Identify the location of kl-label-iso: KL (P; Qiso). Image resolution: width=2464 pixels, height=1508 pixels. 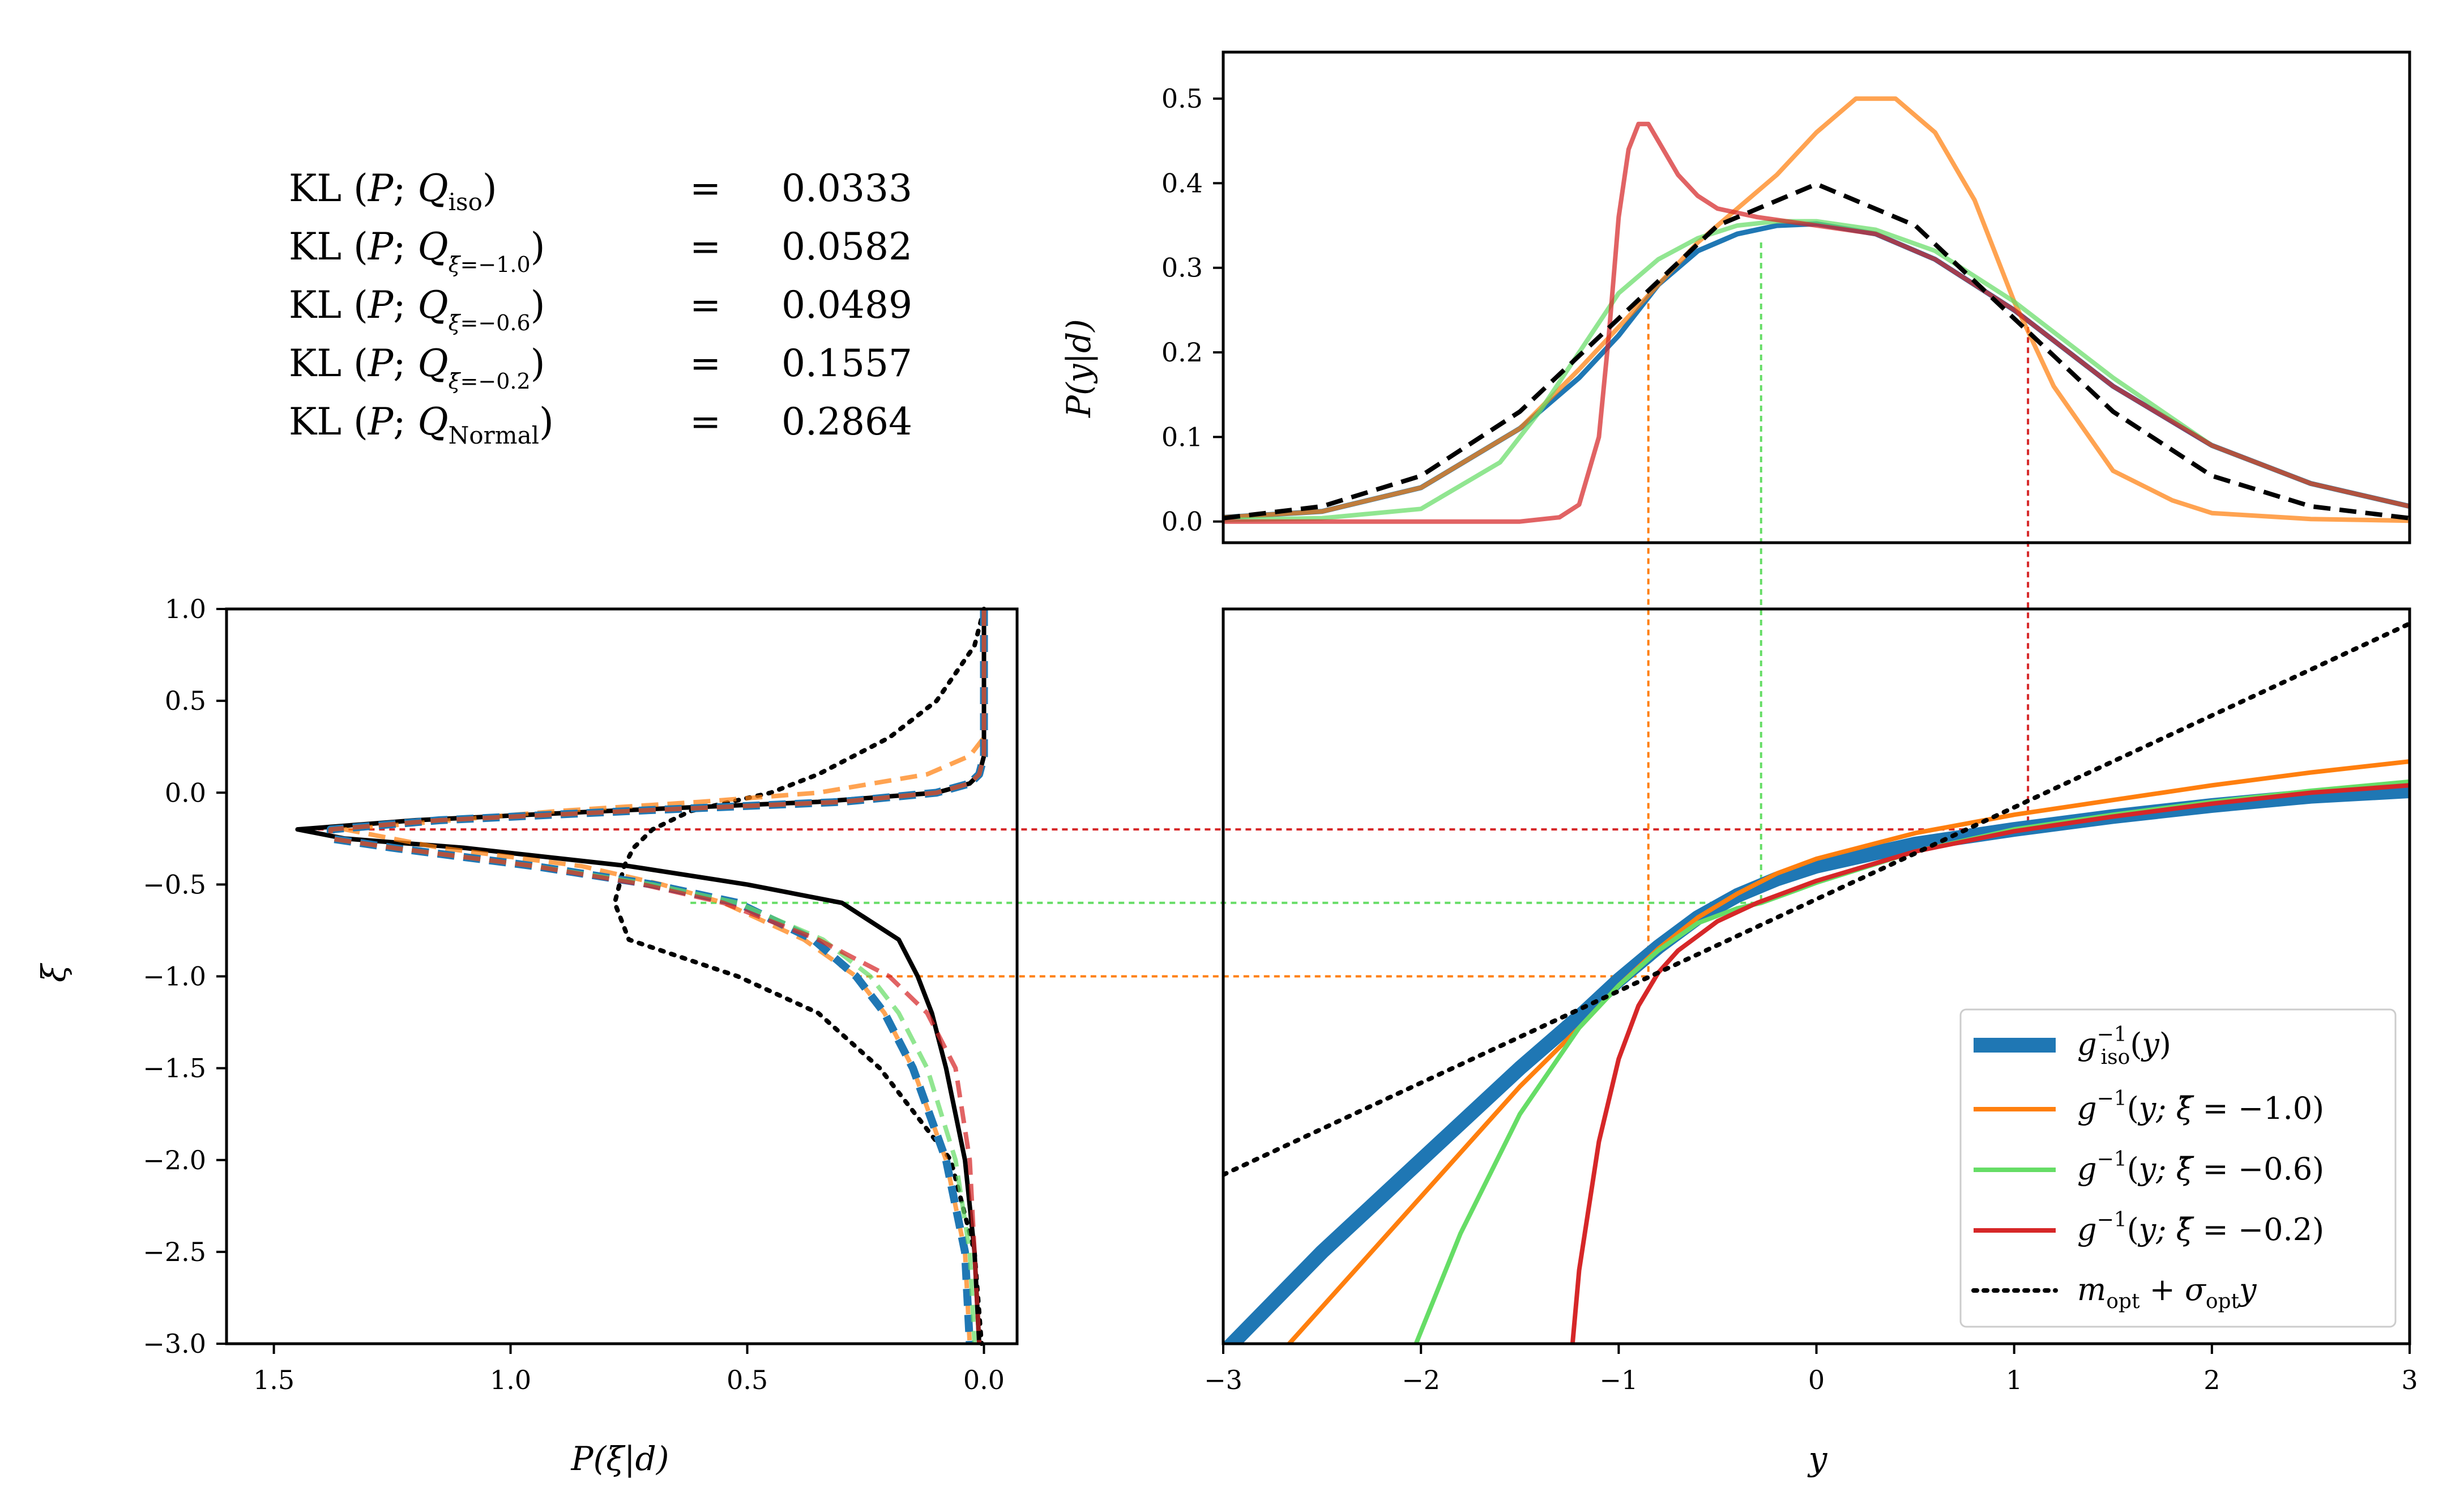
(393, 191).